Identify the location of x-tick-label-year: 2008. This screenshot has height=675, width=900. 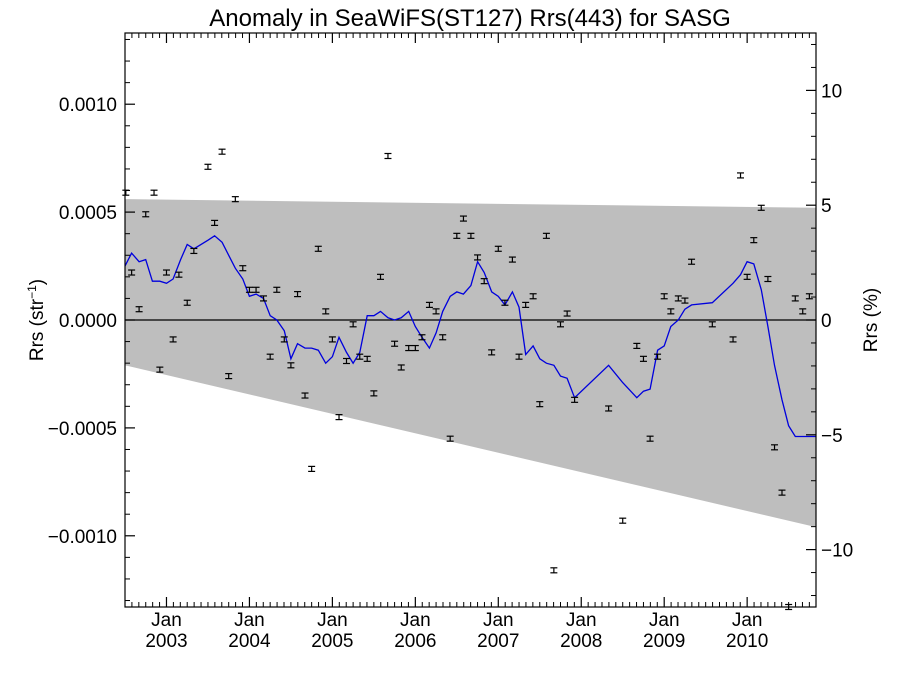
(581, 641).